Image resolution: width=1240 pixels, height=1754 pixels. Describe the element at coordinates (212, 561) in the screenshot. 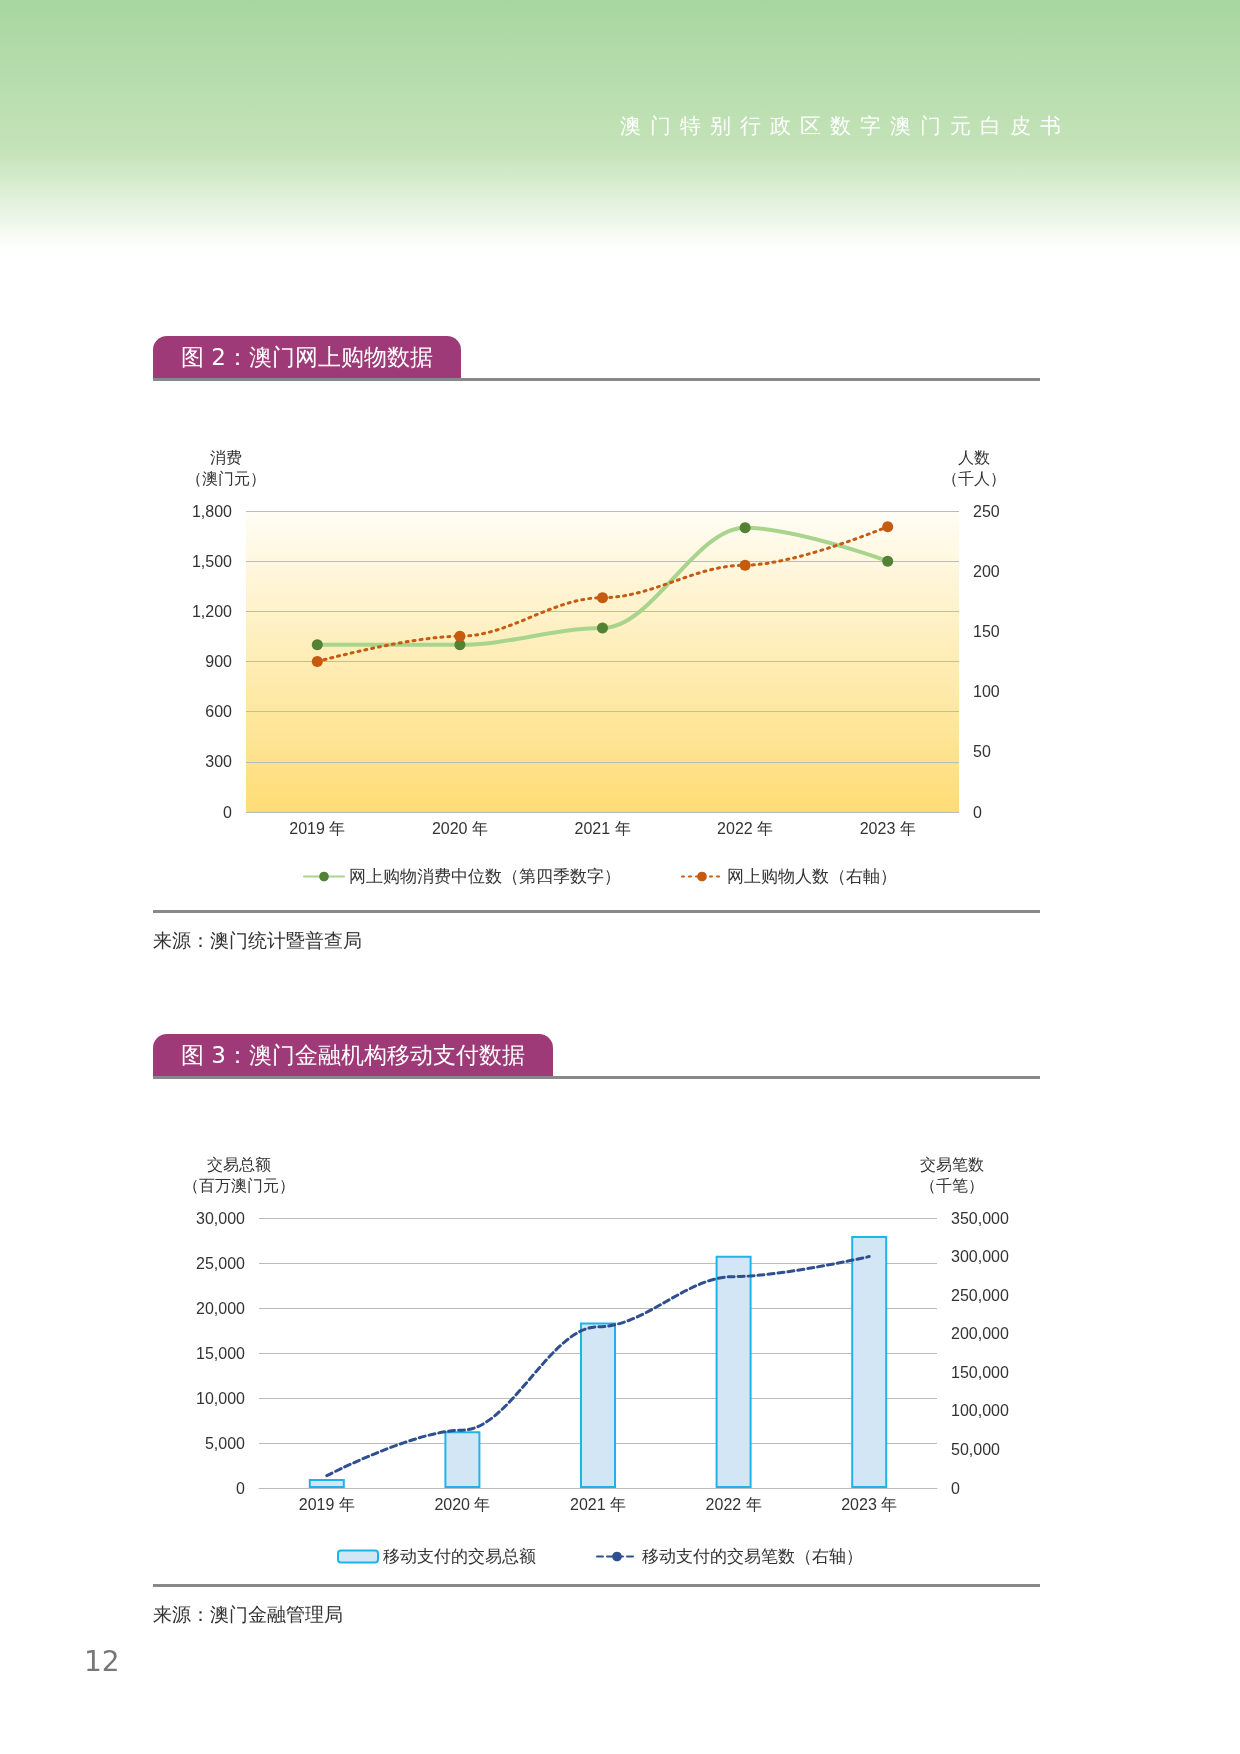

I see `y-tick-label: 1,500` at that location.